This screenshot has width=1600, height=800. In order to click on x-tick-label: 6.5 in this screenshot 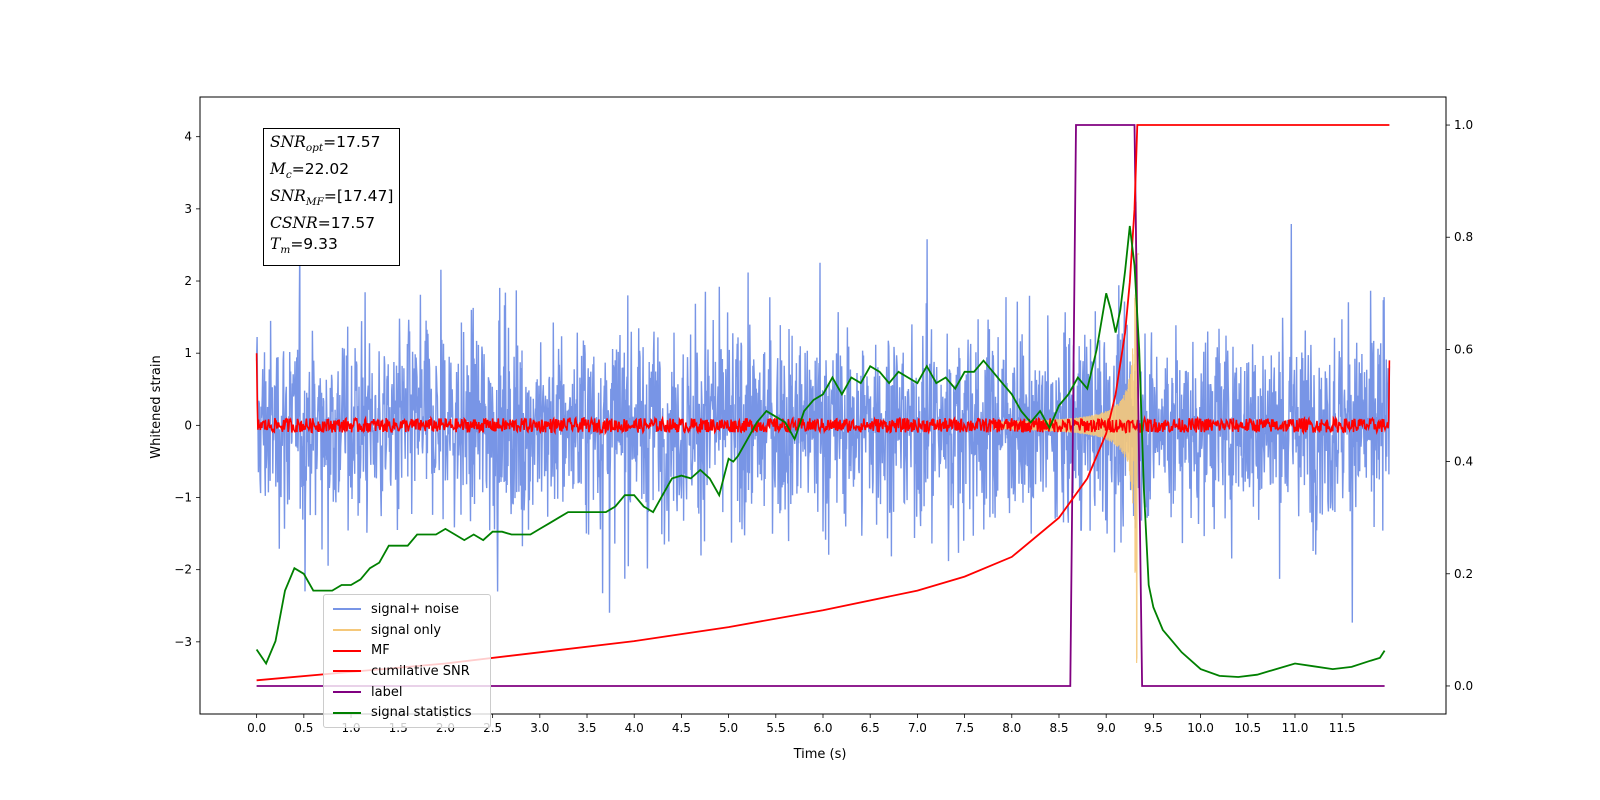, I will do `click(870, 728)`.